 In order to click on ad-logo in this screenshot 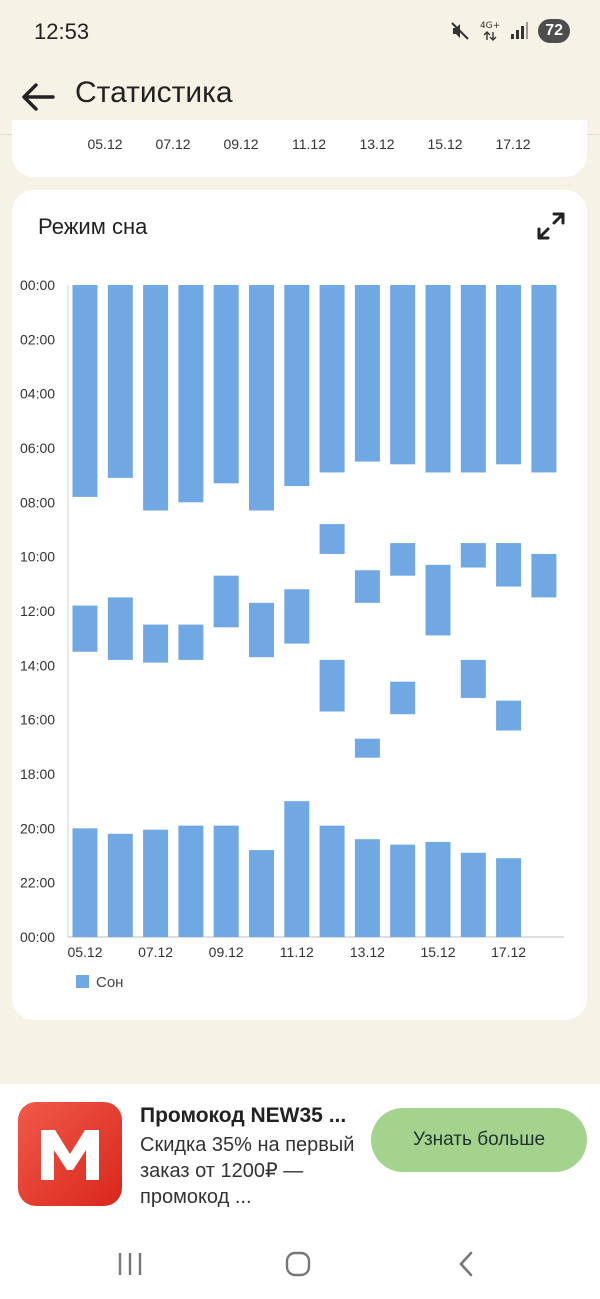, I will do `click(70, 1154)`.